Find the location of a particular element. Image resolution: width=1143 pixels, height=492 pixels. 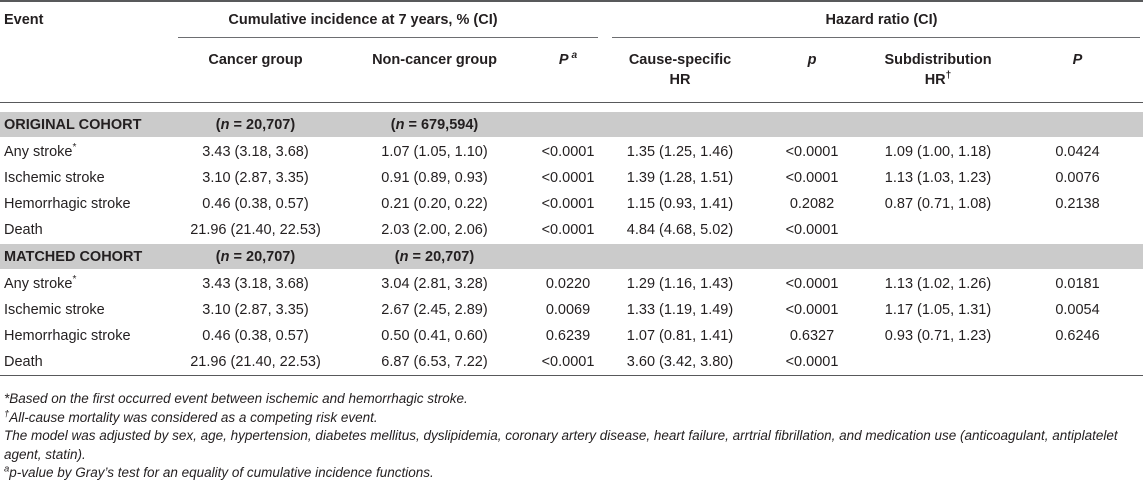

cause-specific-hr-label: Cause-specific HR is located at coordinates (680, 70).